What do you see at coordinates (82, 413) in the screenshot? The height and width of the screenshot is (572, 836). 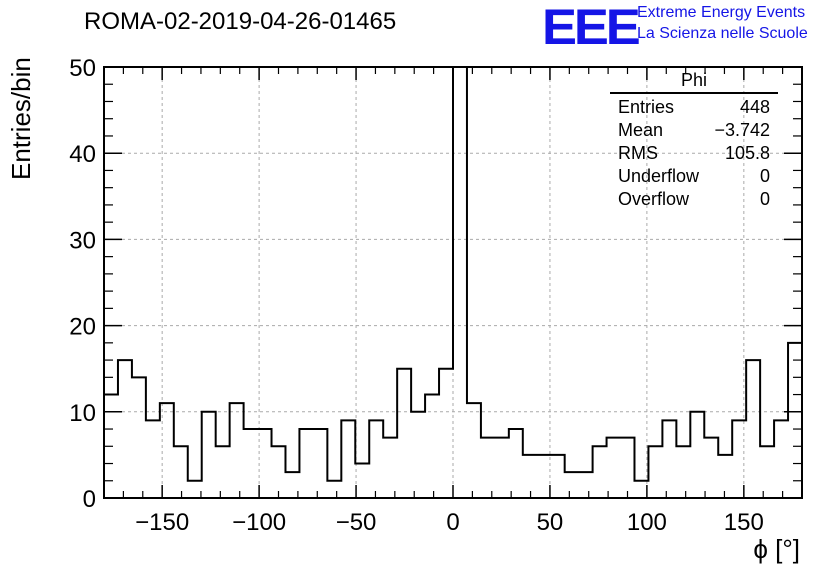 I see `y-tick-label: 10` at bounding box center [82, 413].